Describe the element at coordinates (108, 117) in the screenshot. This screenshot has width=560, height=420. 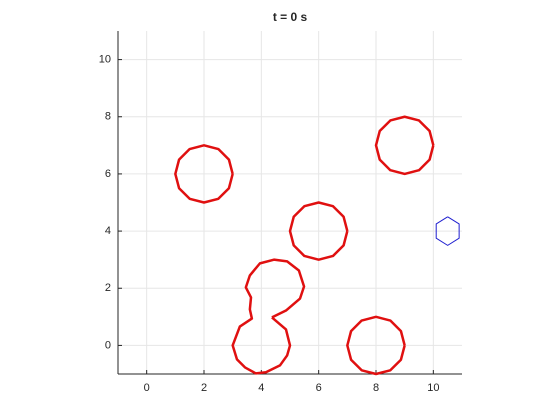
I see `y-tick-label: 8` at that location.